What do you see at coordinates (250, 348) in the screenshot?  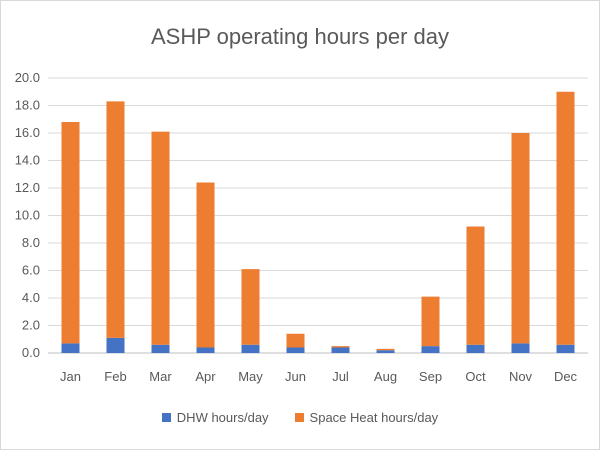 I see `bar-dhw-may` at bounding box center [250, 348].